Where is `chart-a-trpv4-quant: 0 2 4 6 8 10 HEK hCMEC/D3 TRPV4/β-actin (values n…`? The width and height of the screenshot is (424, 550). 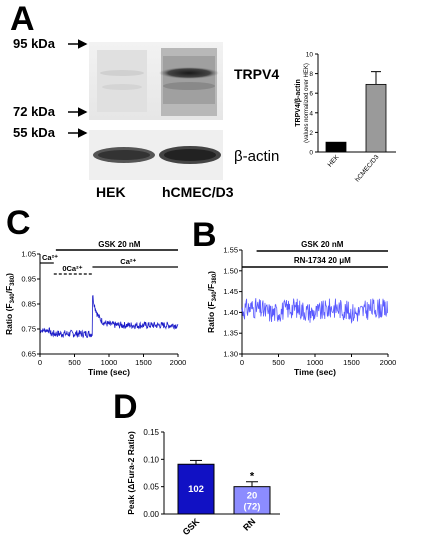 chart-a-trpv4-quant: 0 2 4 6 8 10 HEK hCMEC/D3 TRPV4/β-actin (values n… is located at coordinates (345, 117).